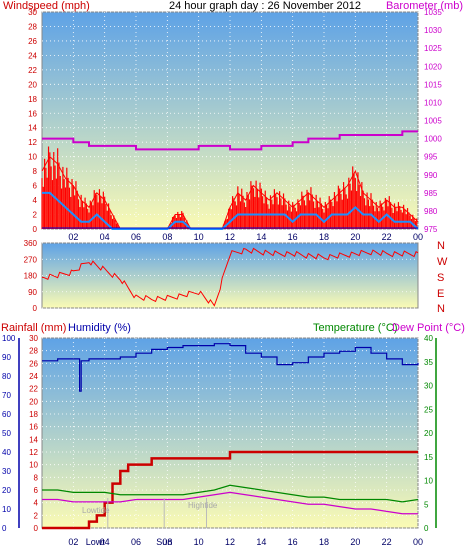 Image resolution: width=467 pixels, height=560 pixels. I want to click on rain-y-tick-label: 10, so click(33, 465).